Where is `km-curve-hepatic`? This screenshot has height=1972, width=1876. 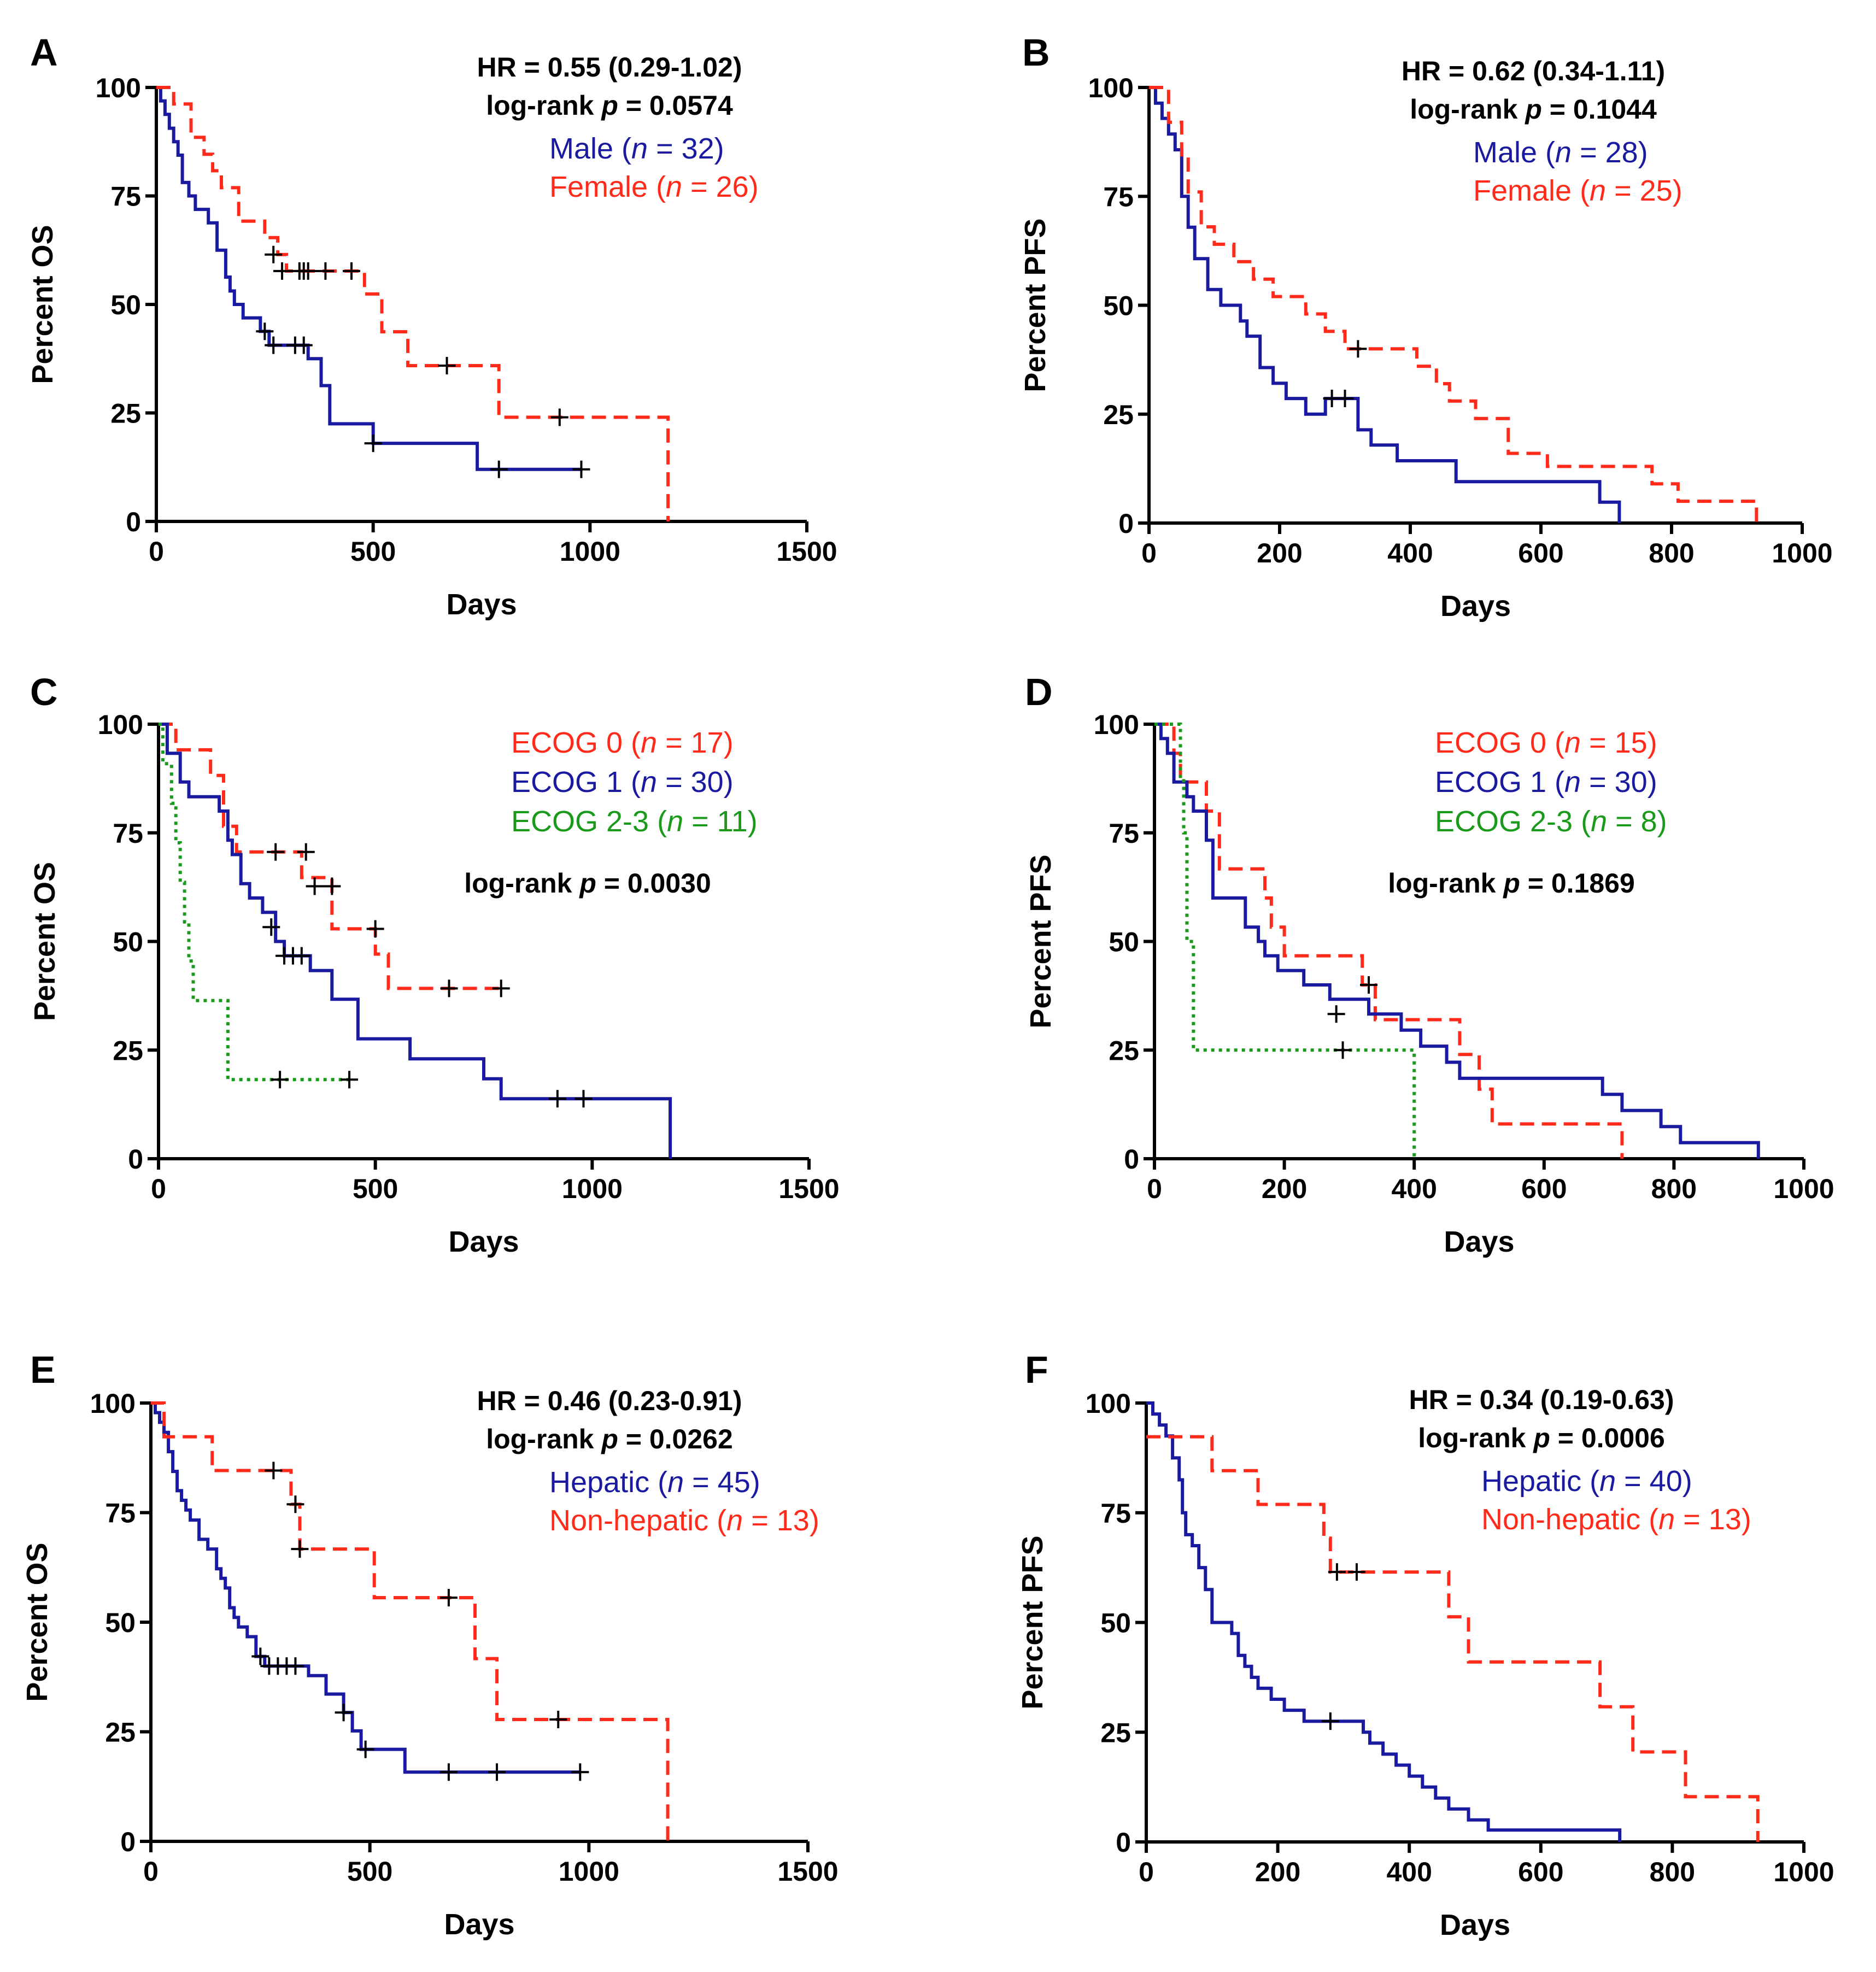
km-curve-hepatic is located at coordinates (1384, 1621).